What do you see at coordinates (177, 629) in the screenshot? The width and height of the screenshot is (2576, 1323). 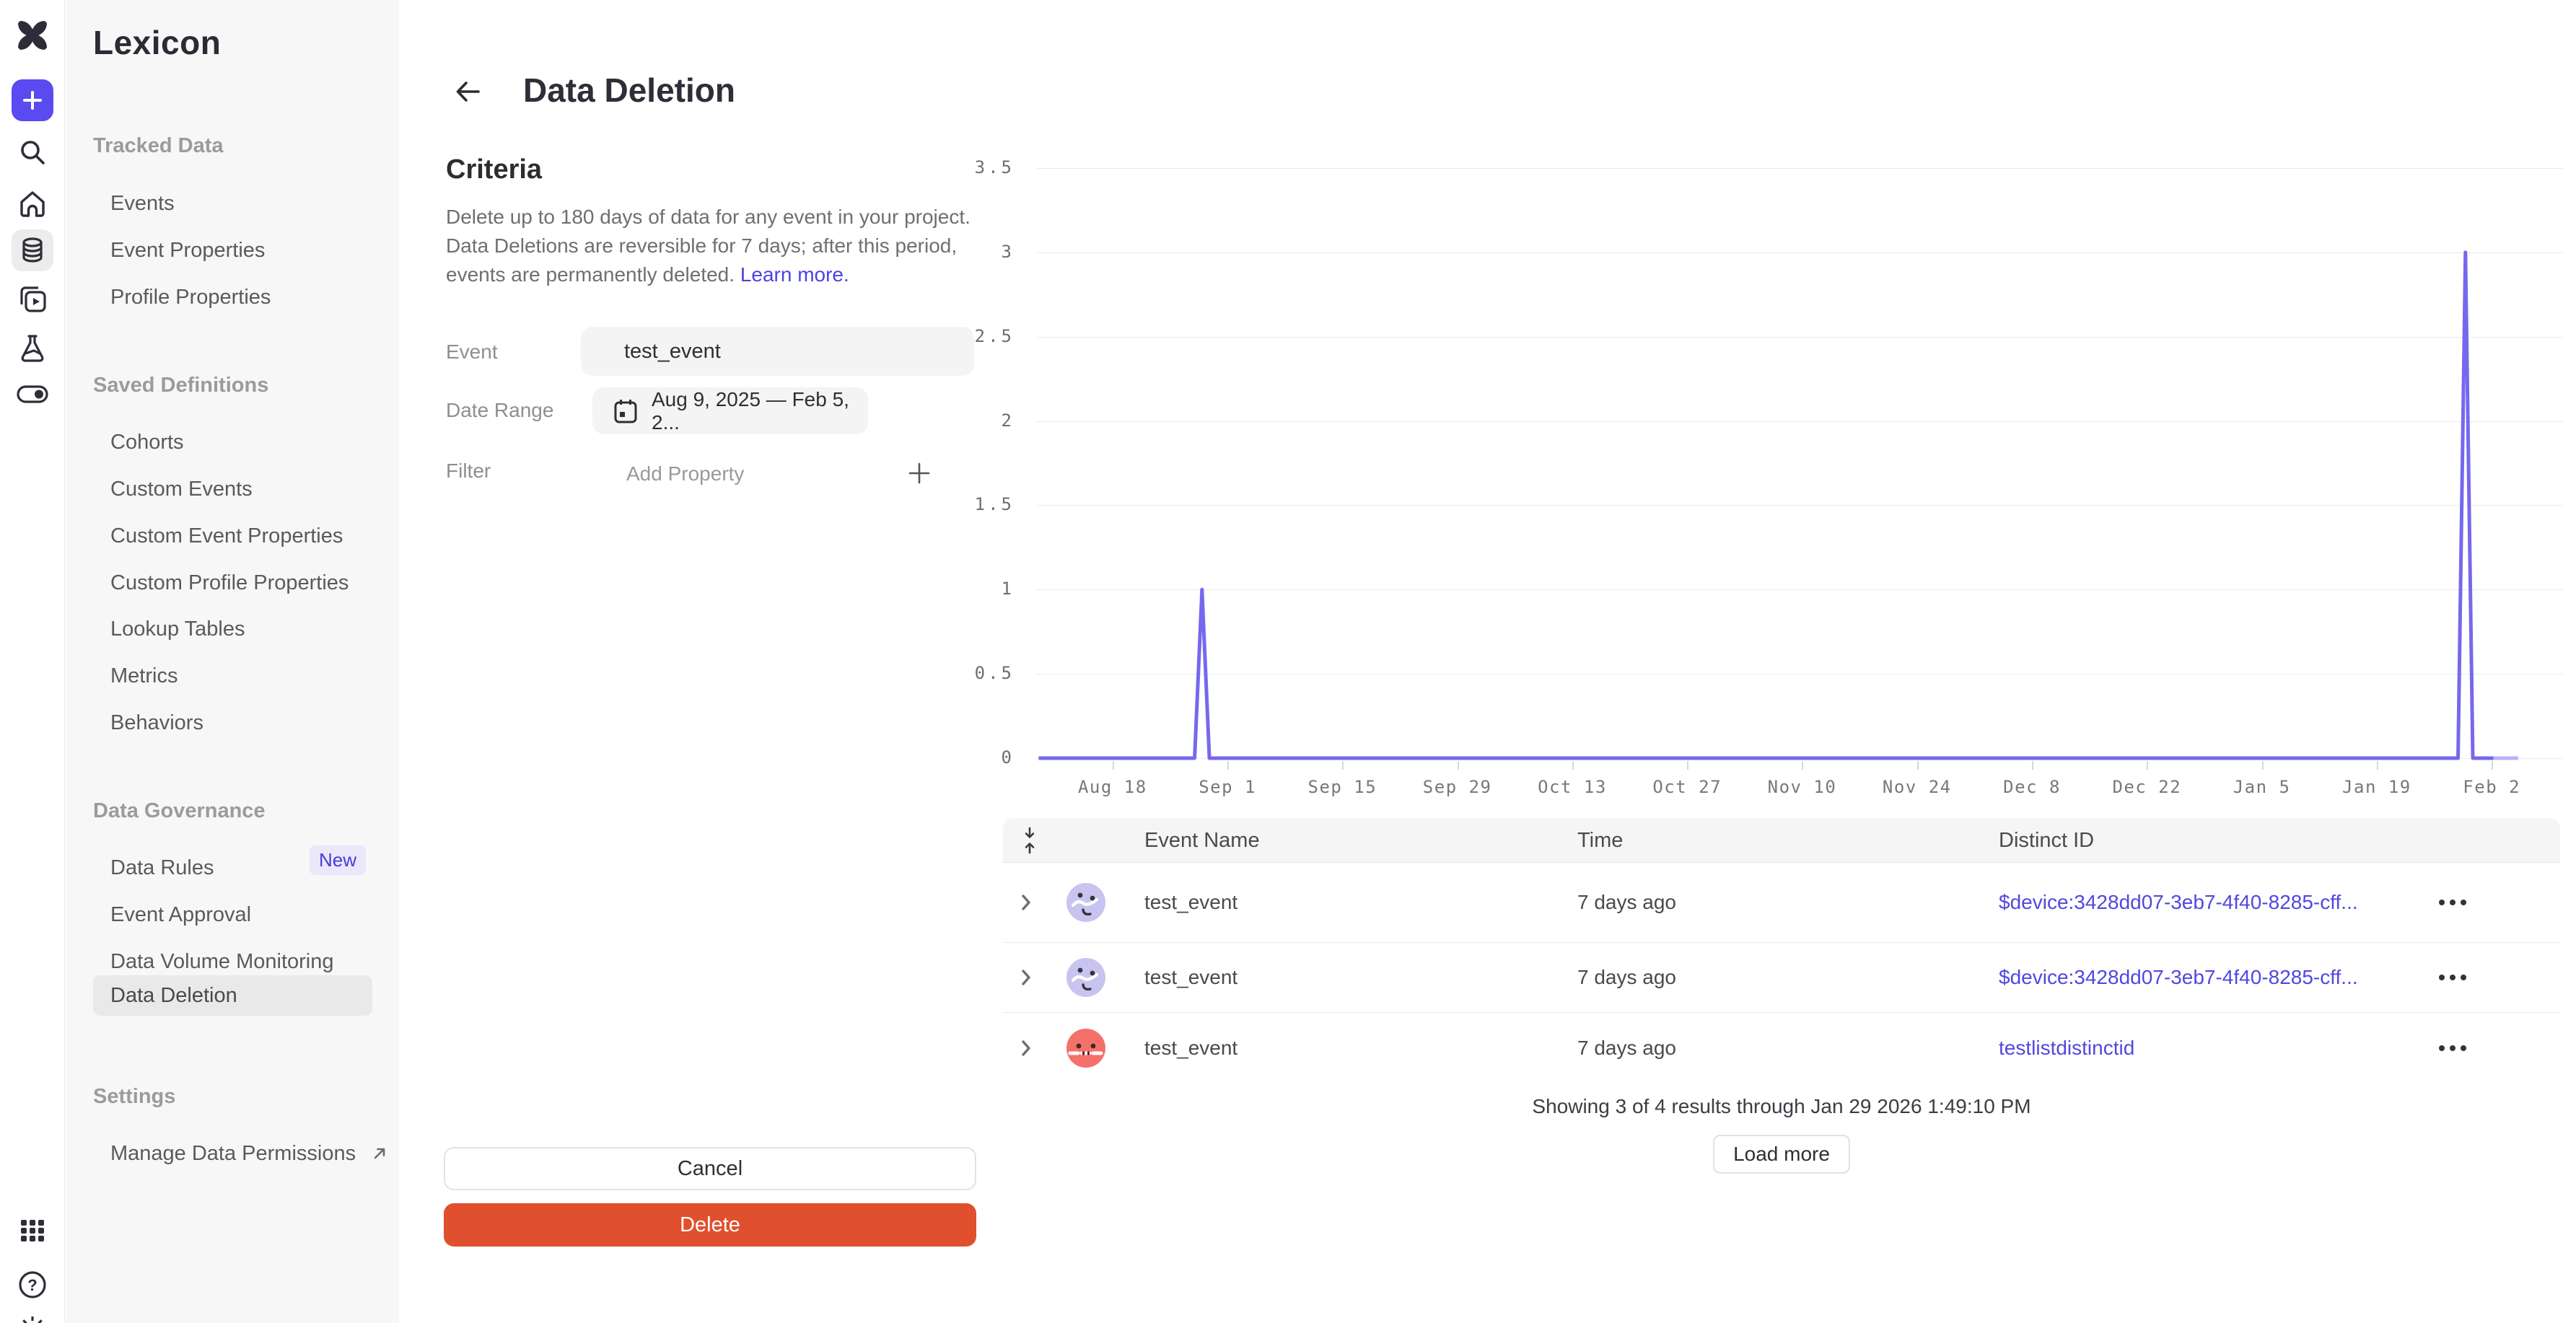 I see `sidebar-item-lookup-tables: Lookup Tables` at bounding box center [177, 629].